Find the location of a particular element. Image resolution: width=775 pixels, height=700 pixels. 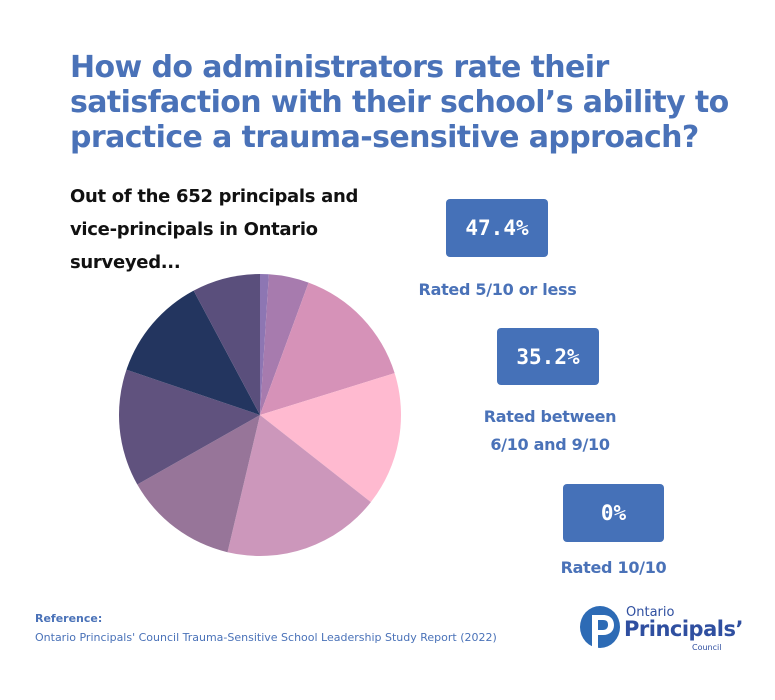

opc-logo: Ontario Principals’ Council is located at coordinates (660, 629).